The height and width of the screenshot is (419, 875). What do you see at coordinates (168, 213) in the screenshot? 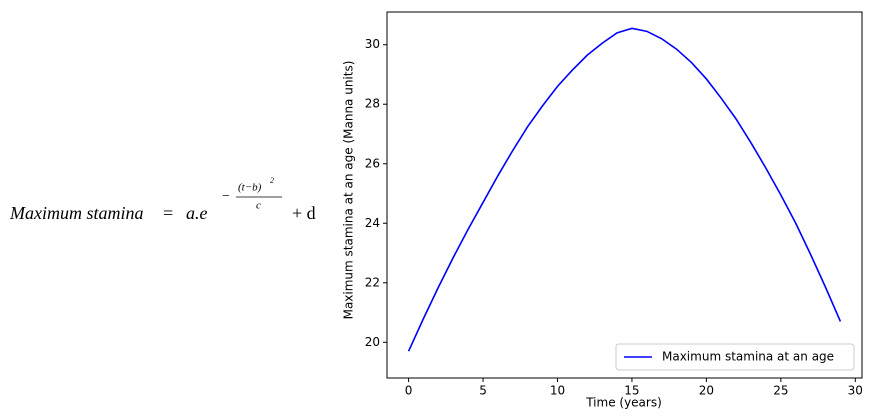
I see `formula-equals: =` at bounding box center [168, 213].